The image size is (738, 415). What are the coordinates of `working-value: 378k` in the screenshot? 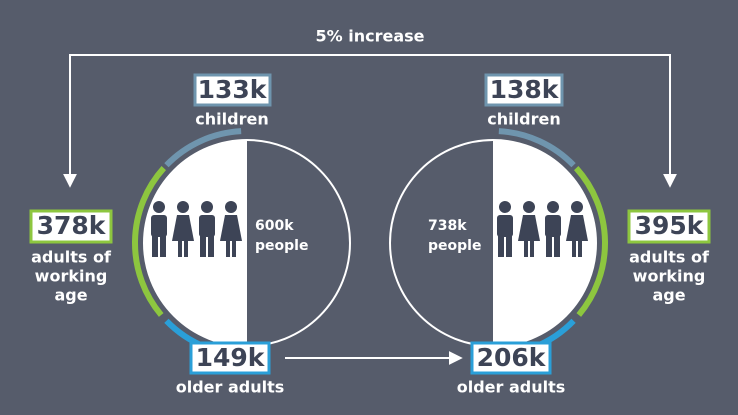 It's located at (72, 225).